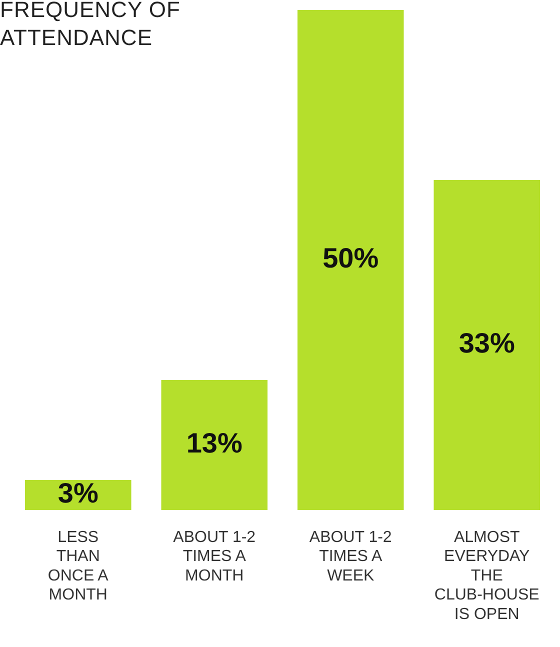 This screenshot has height=647, width=560. I want to click on data-label: 33%, so click(486, 343).